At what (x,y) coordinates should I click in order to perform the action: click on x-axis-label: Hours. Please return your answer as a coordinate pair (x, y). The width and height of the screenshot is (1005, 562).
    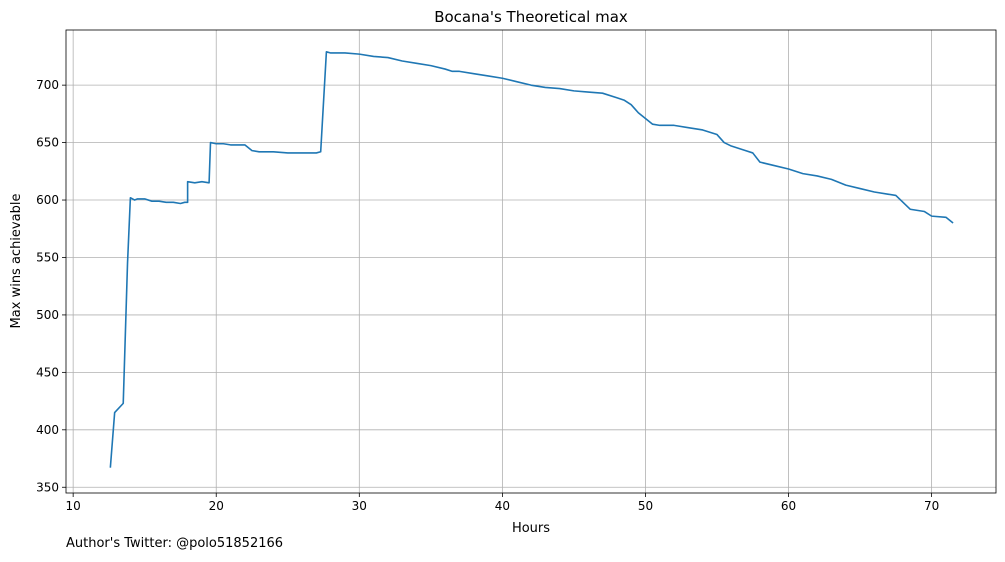
    Looking at the image, I should click on (531, 528).